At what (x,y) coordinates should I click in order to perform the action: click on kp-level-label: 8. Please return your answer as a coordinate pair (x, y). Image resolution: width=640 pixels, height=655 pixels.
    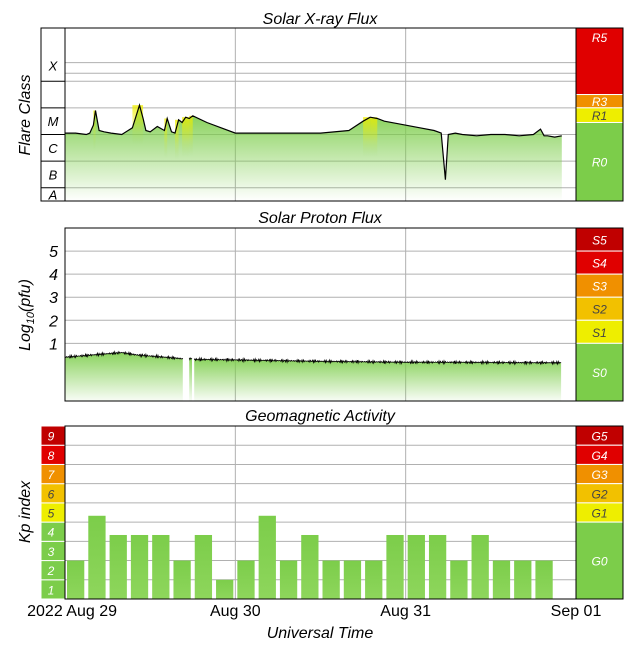
    Looking at the image, I should click on (51, 456).